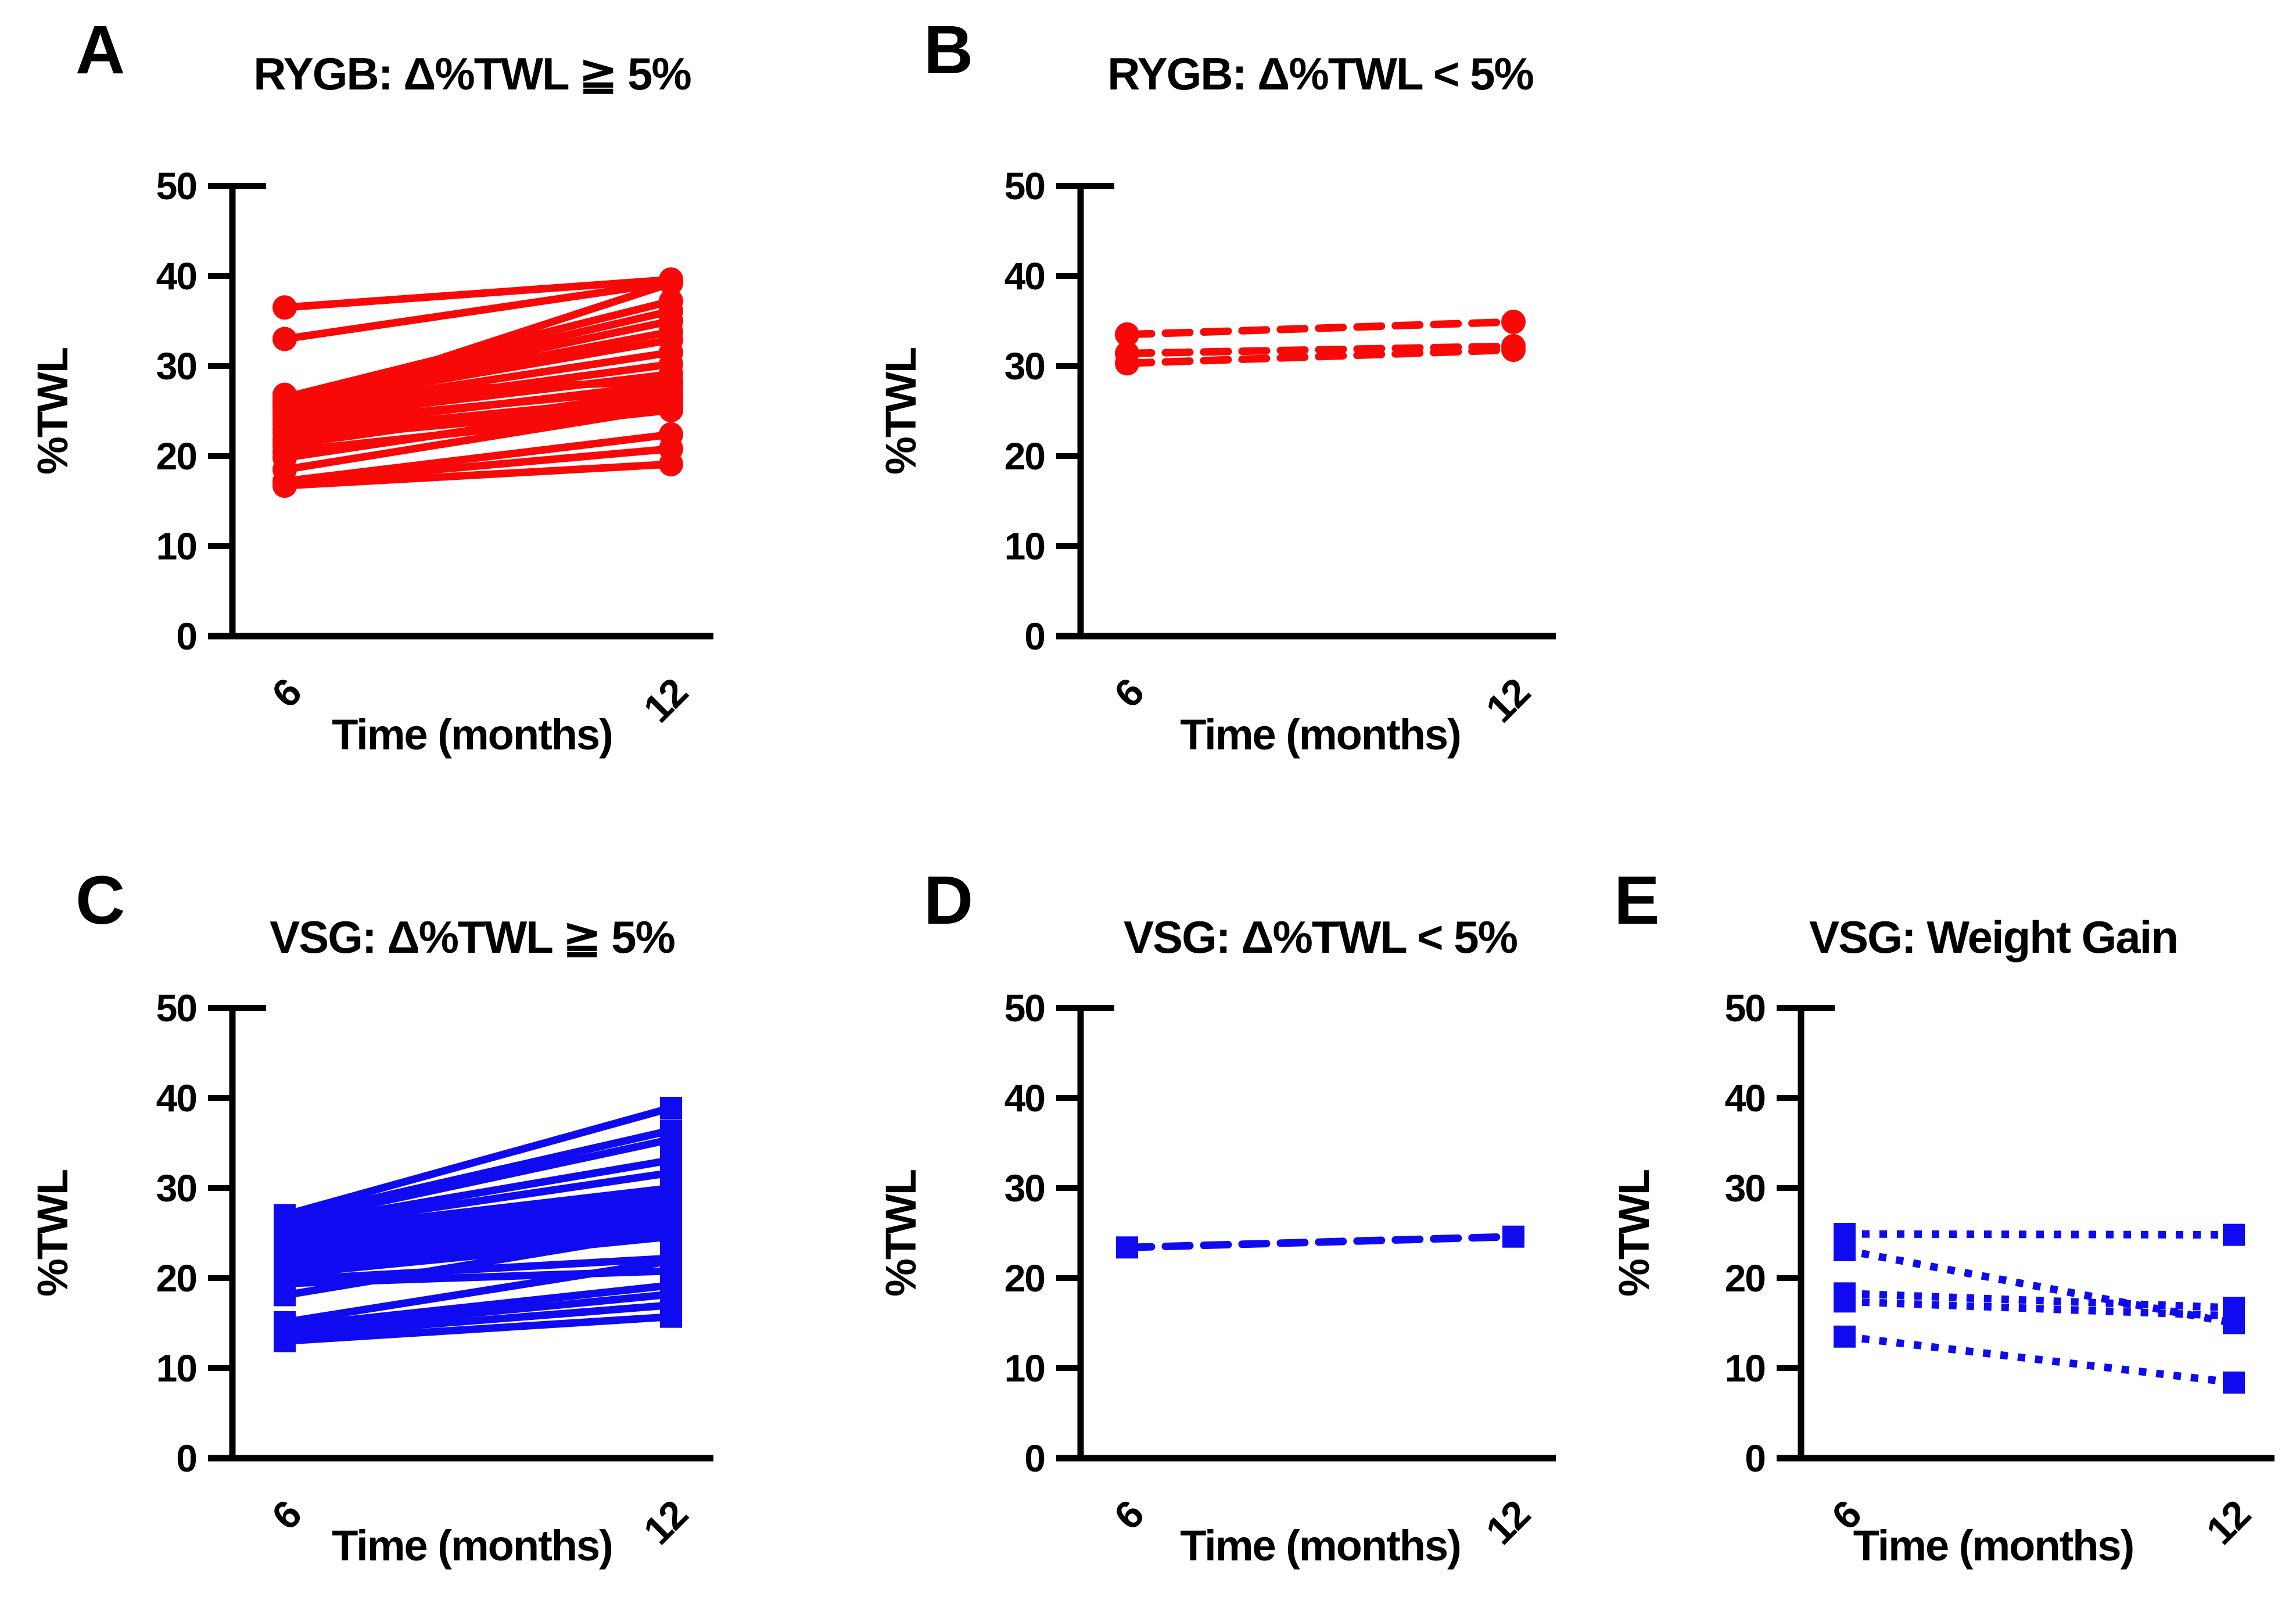 Image resolution: width=2296 pixels, height=1622 pixels. I want to click on panel-d-x-axis-label: Time (months), so click(1320, 1545).